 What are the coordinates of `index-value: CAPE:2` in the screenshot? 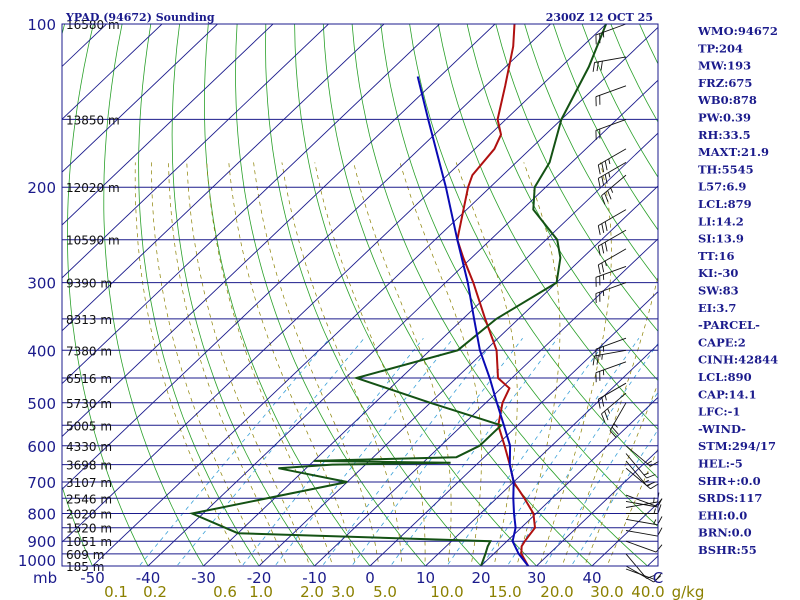 It's located at (722, 342).